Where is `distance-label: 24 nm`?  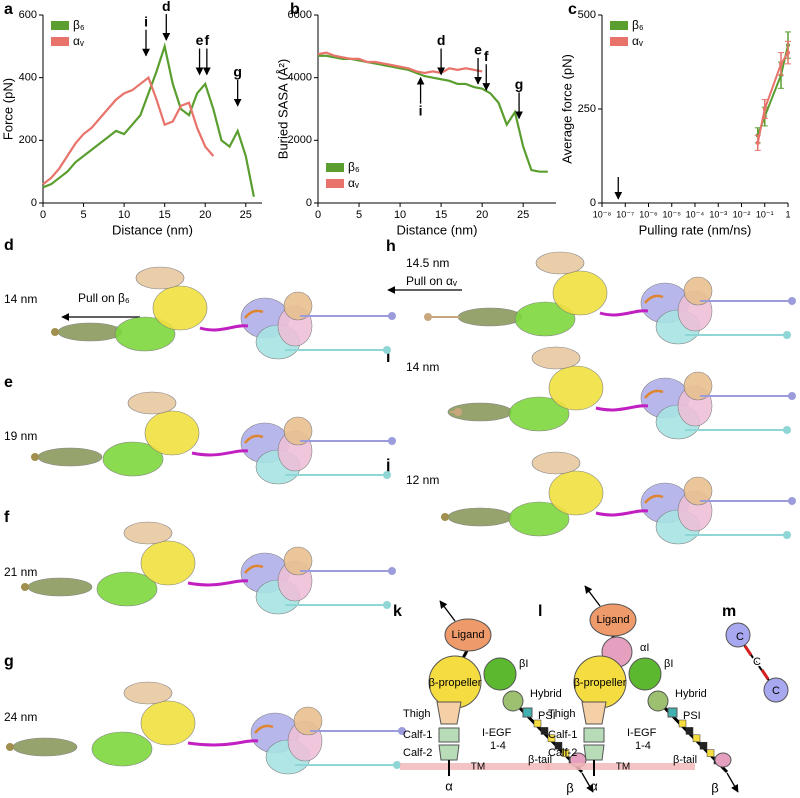 distance-label: 24 nm is located at coordinates (20, 717).